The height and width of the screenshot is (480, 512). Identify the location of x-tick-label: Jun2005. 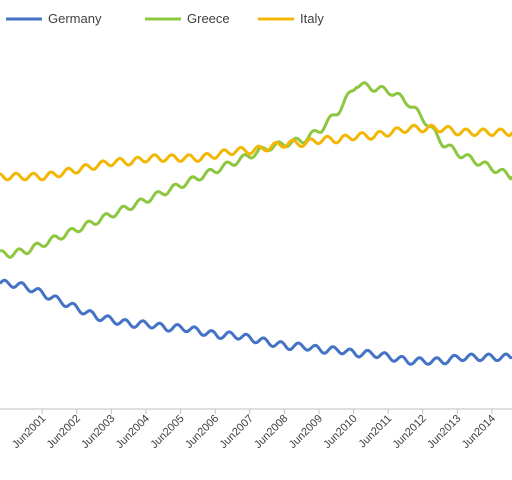
(167, 432).